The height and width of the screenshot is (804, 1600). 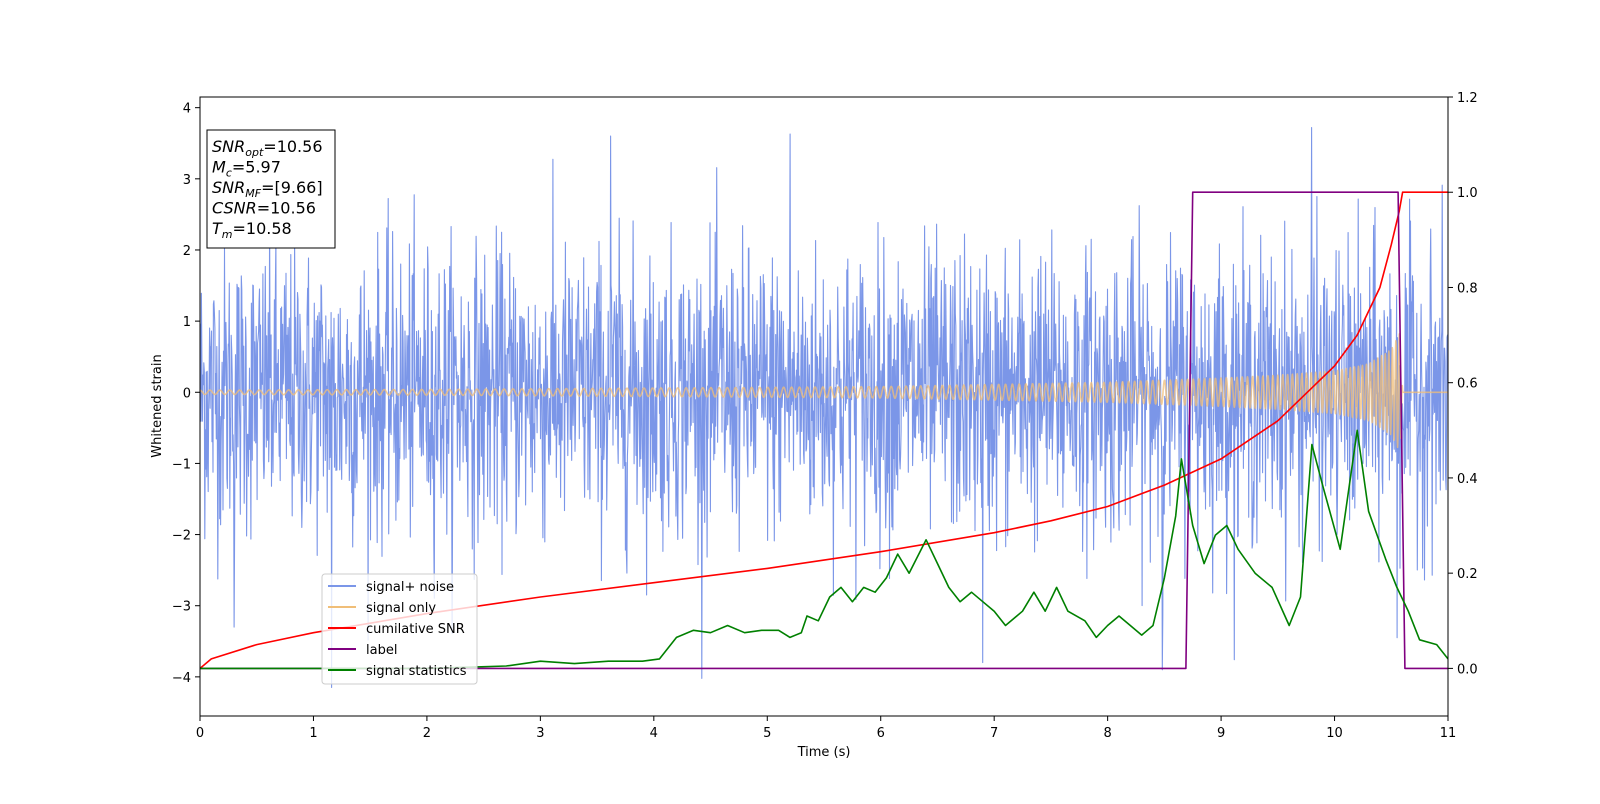 I want to click on y-tick-label: 2, so click(x=187, y=251).